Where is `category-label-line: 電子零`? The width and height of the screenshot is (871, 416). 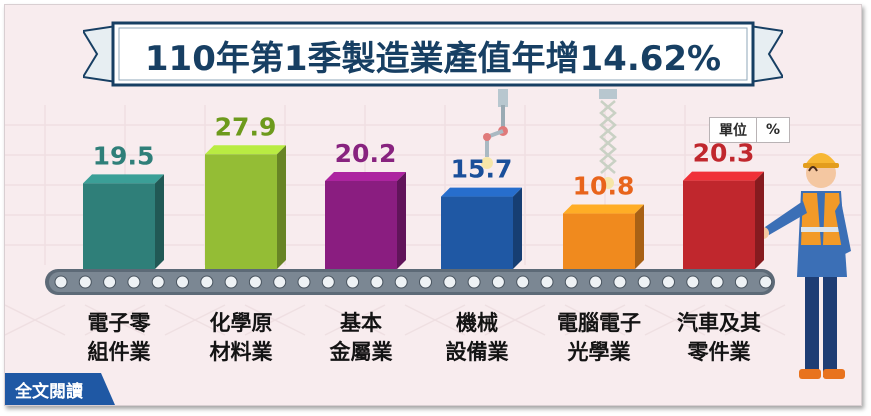
category-label-line: 電子零 is located at coordinates (119, 323).